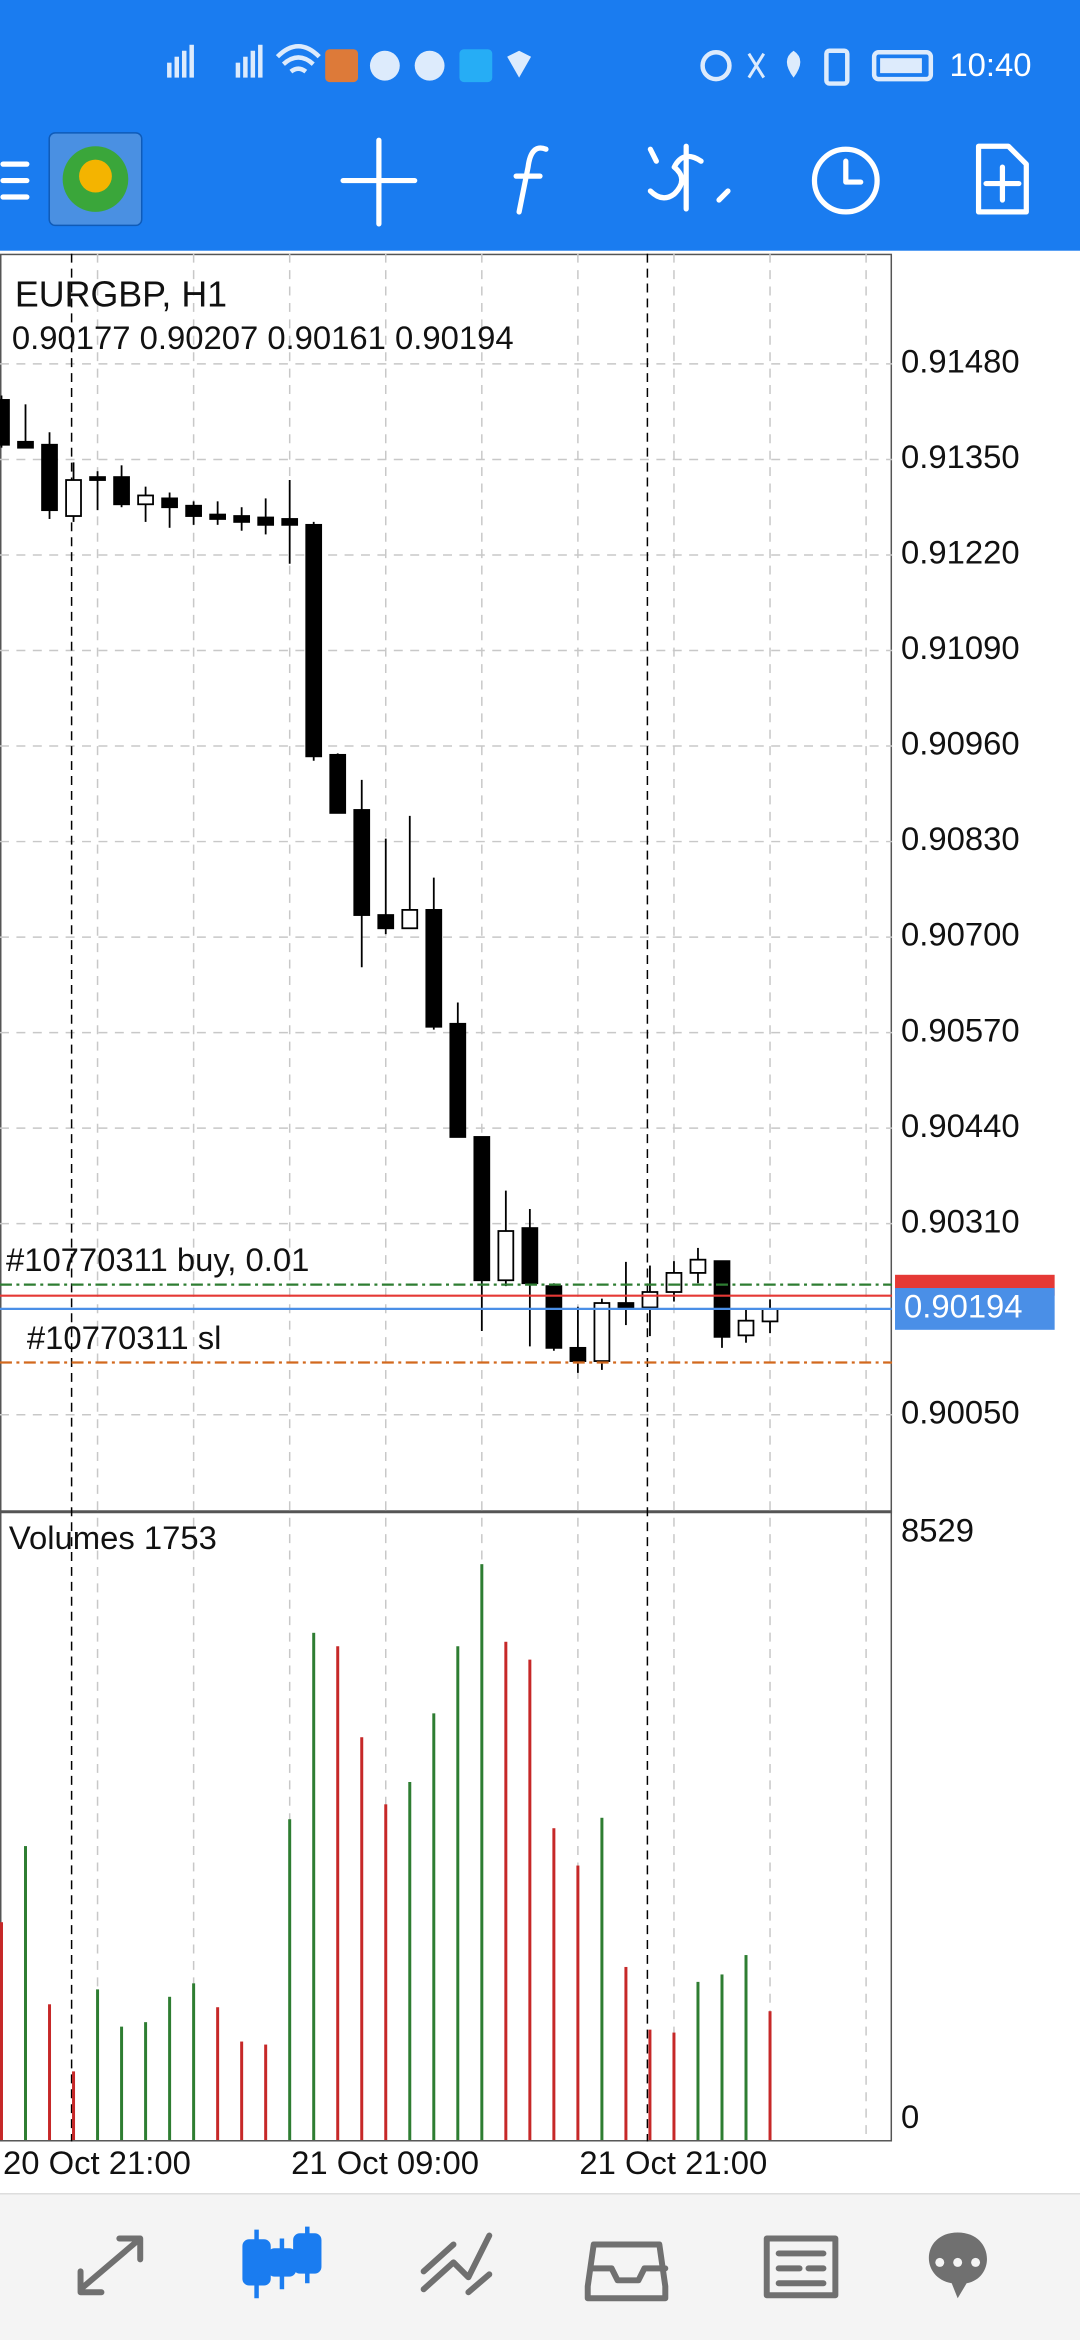 This screenshot has width=1080, height=2340. I want to click on toolbar, so click(514, 179).